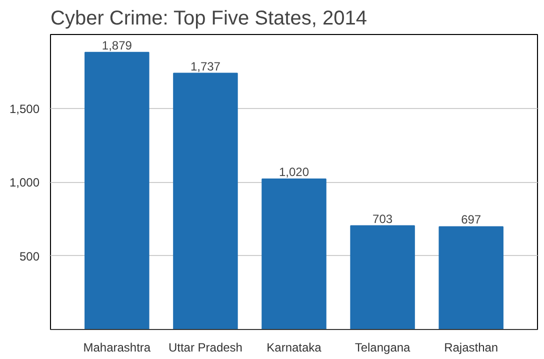 The width and height of the screenshot is (544, 359). Describe the element at coordinates (24, 109) in the screenshot. I see `y-tick-label: 1,500` at that location.